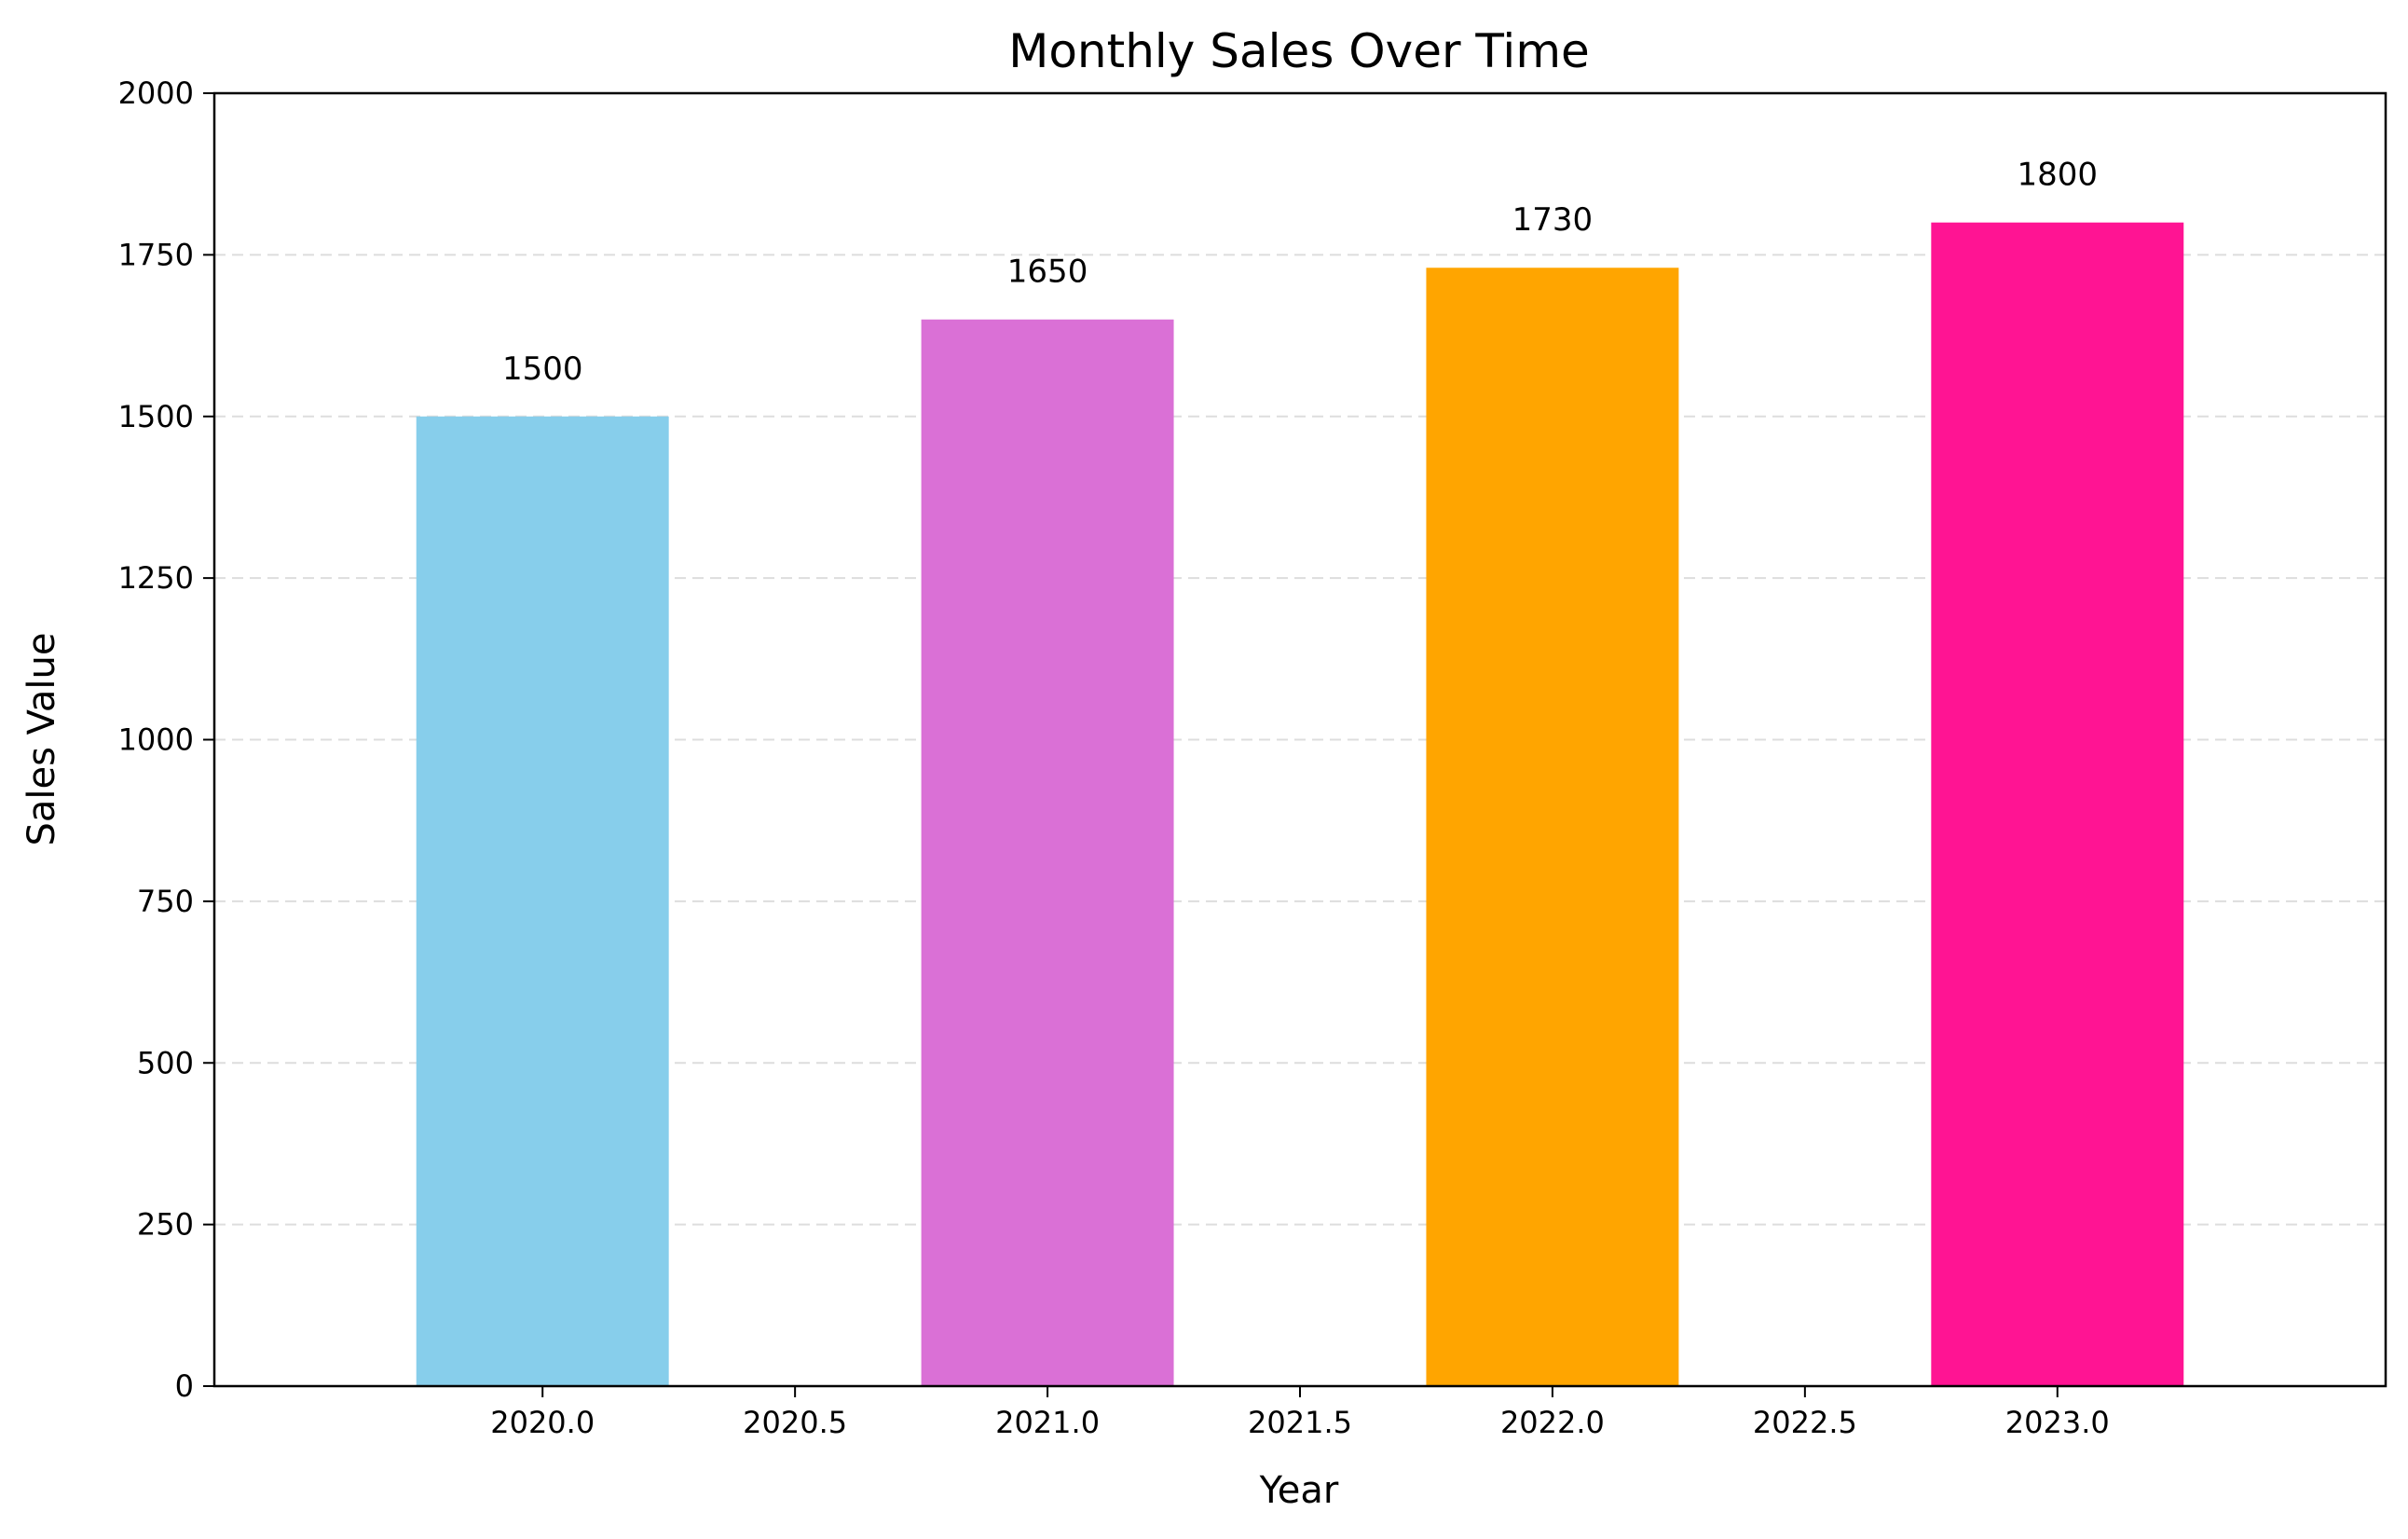  Describe the element at coordinates (2057, 805) in the screenshot. I see `bar-2023` at that location.